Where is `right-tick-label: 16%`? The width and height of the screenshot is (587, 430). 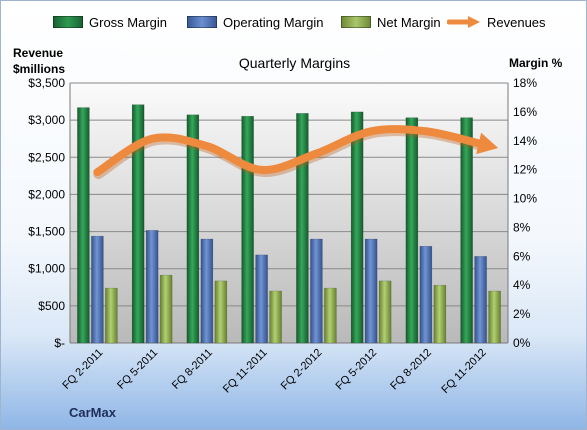
right-tick-label: 16% is located at coordinates (525, 112).